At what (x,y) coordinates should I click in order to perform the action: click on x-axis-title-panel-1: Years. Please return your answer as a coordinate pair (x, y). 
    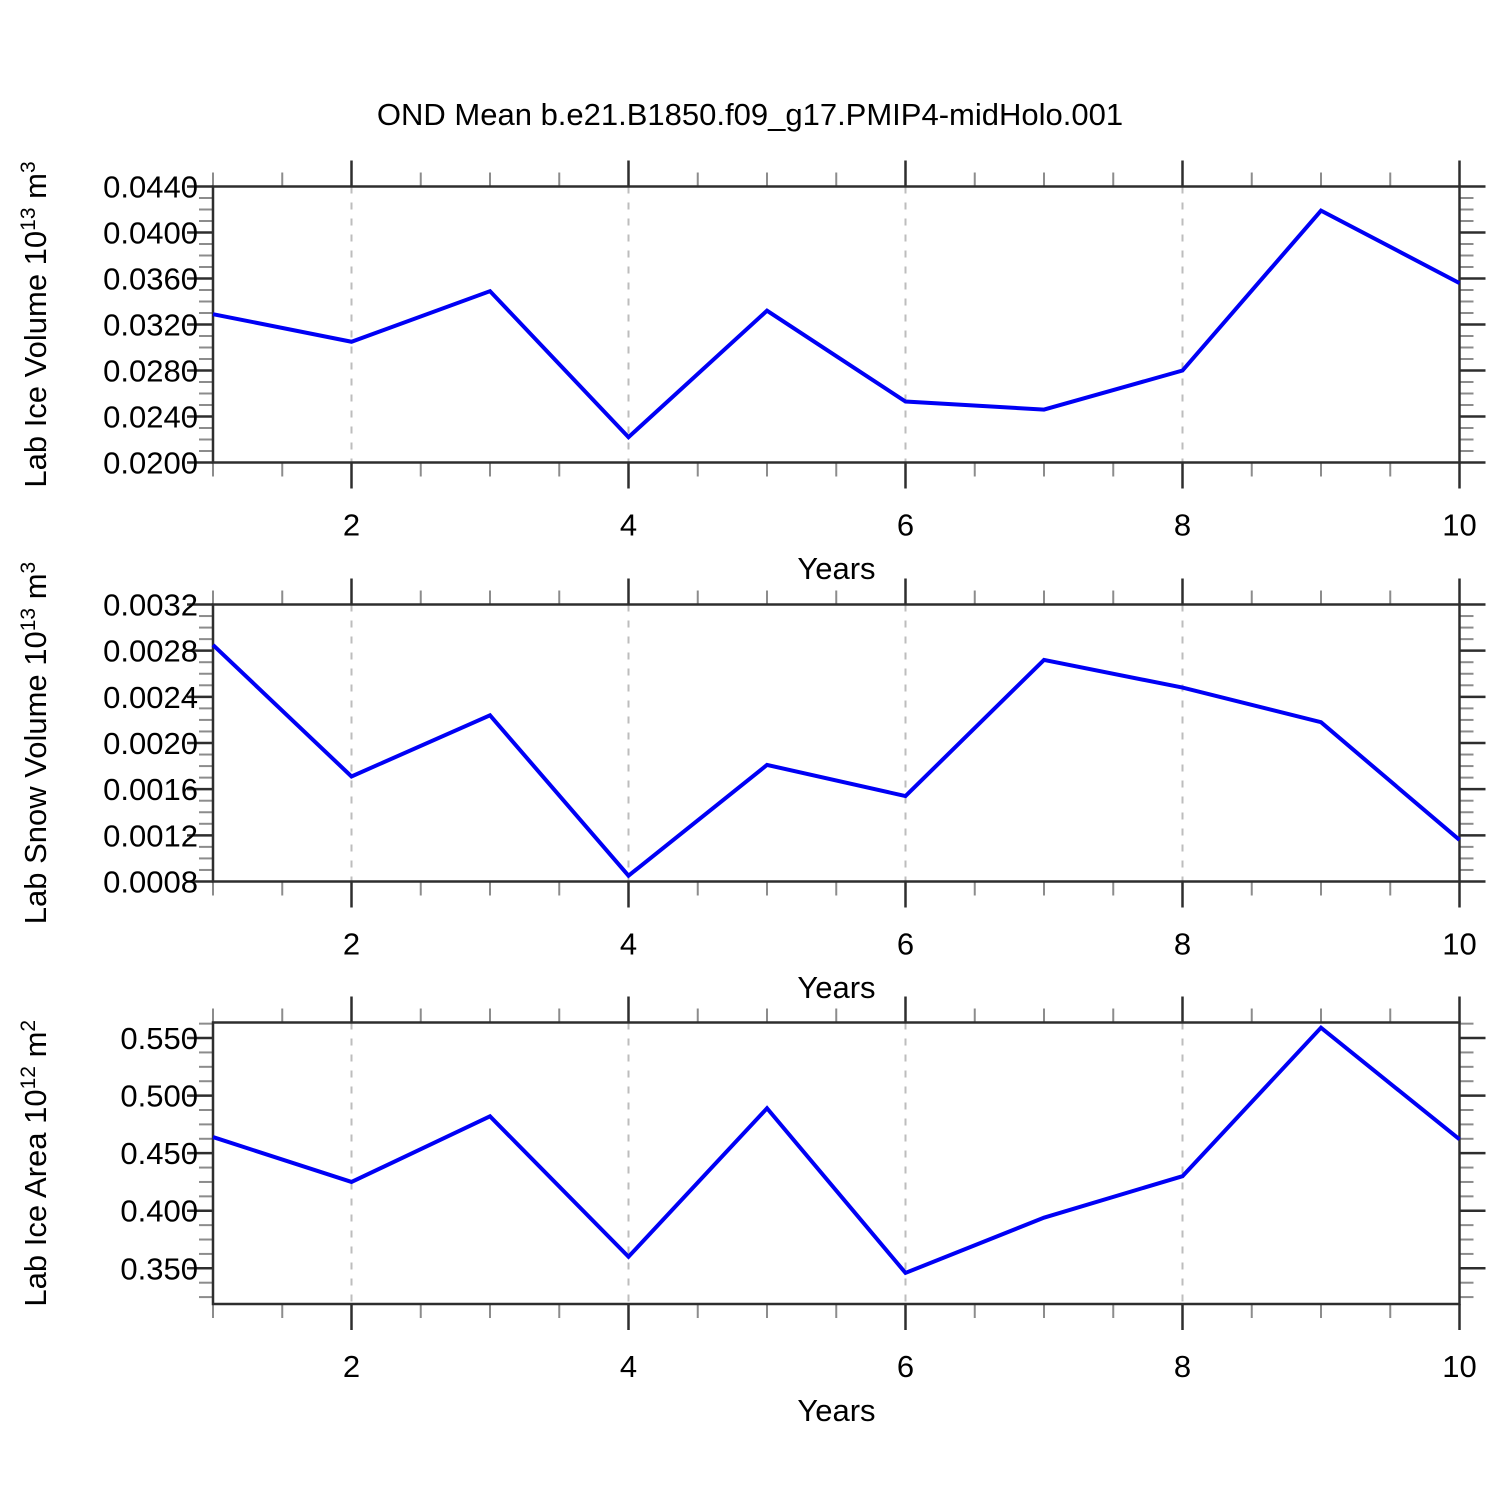
    Looking at the image, I should click on (836, 568).